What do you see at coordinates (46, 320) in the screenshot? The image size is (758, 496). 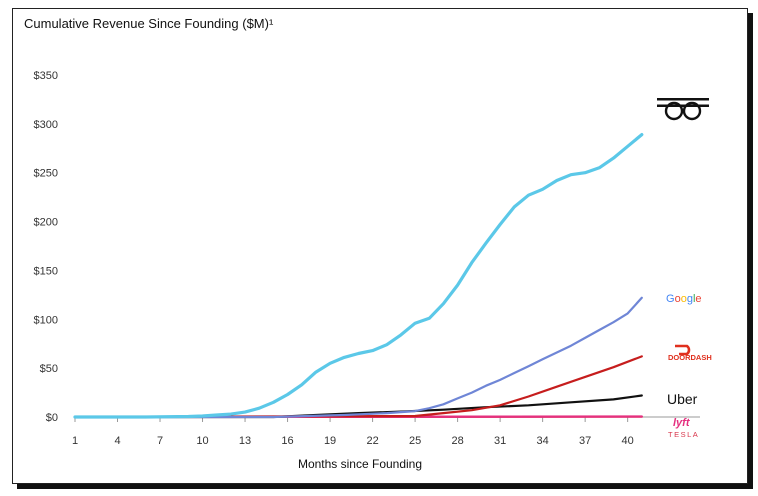 I see `y-tick-label: $100` at bounding box center [46, 320].